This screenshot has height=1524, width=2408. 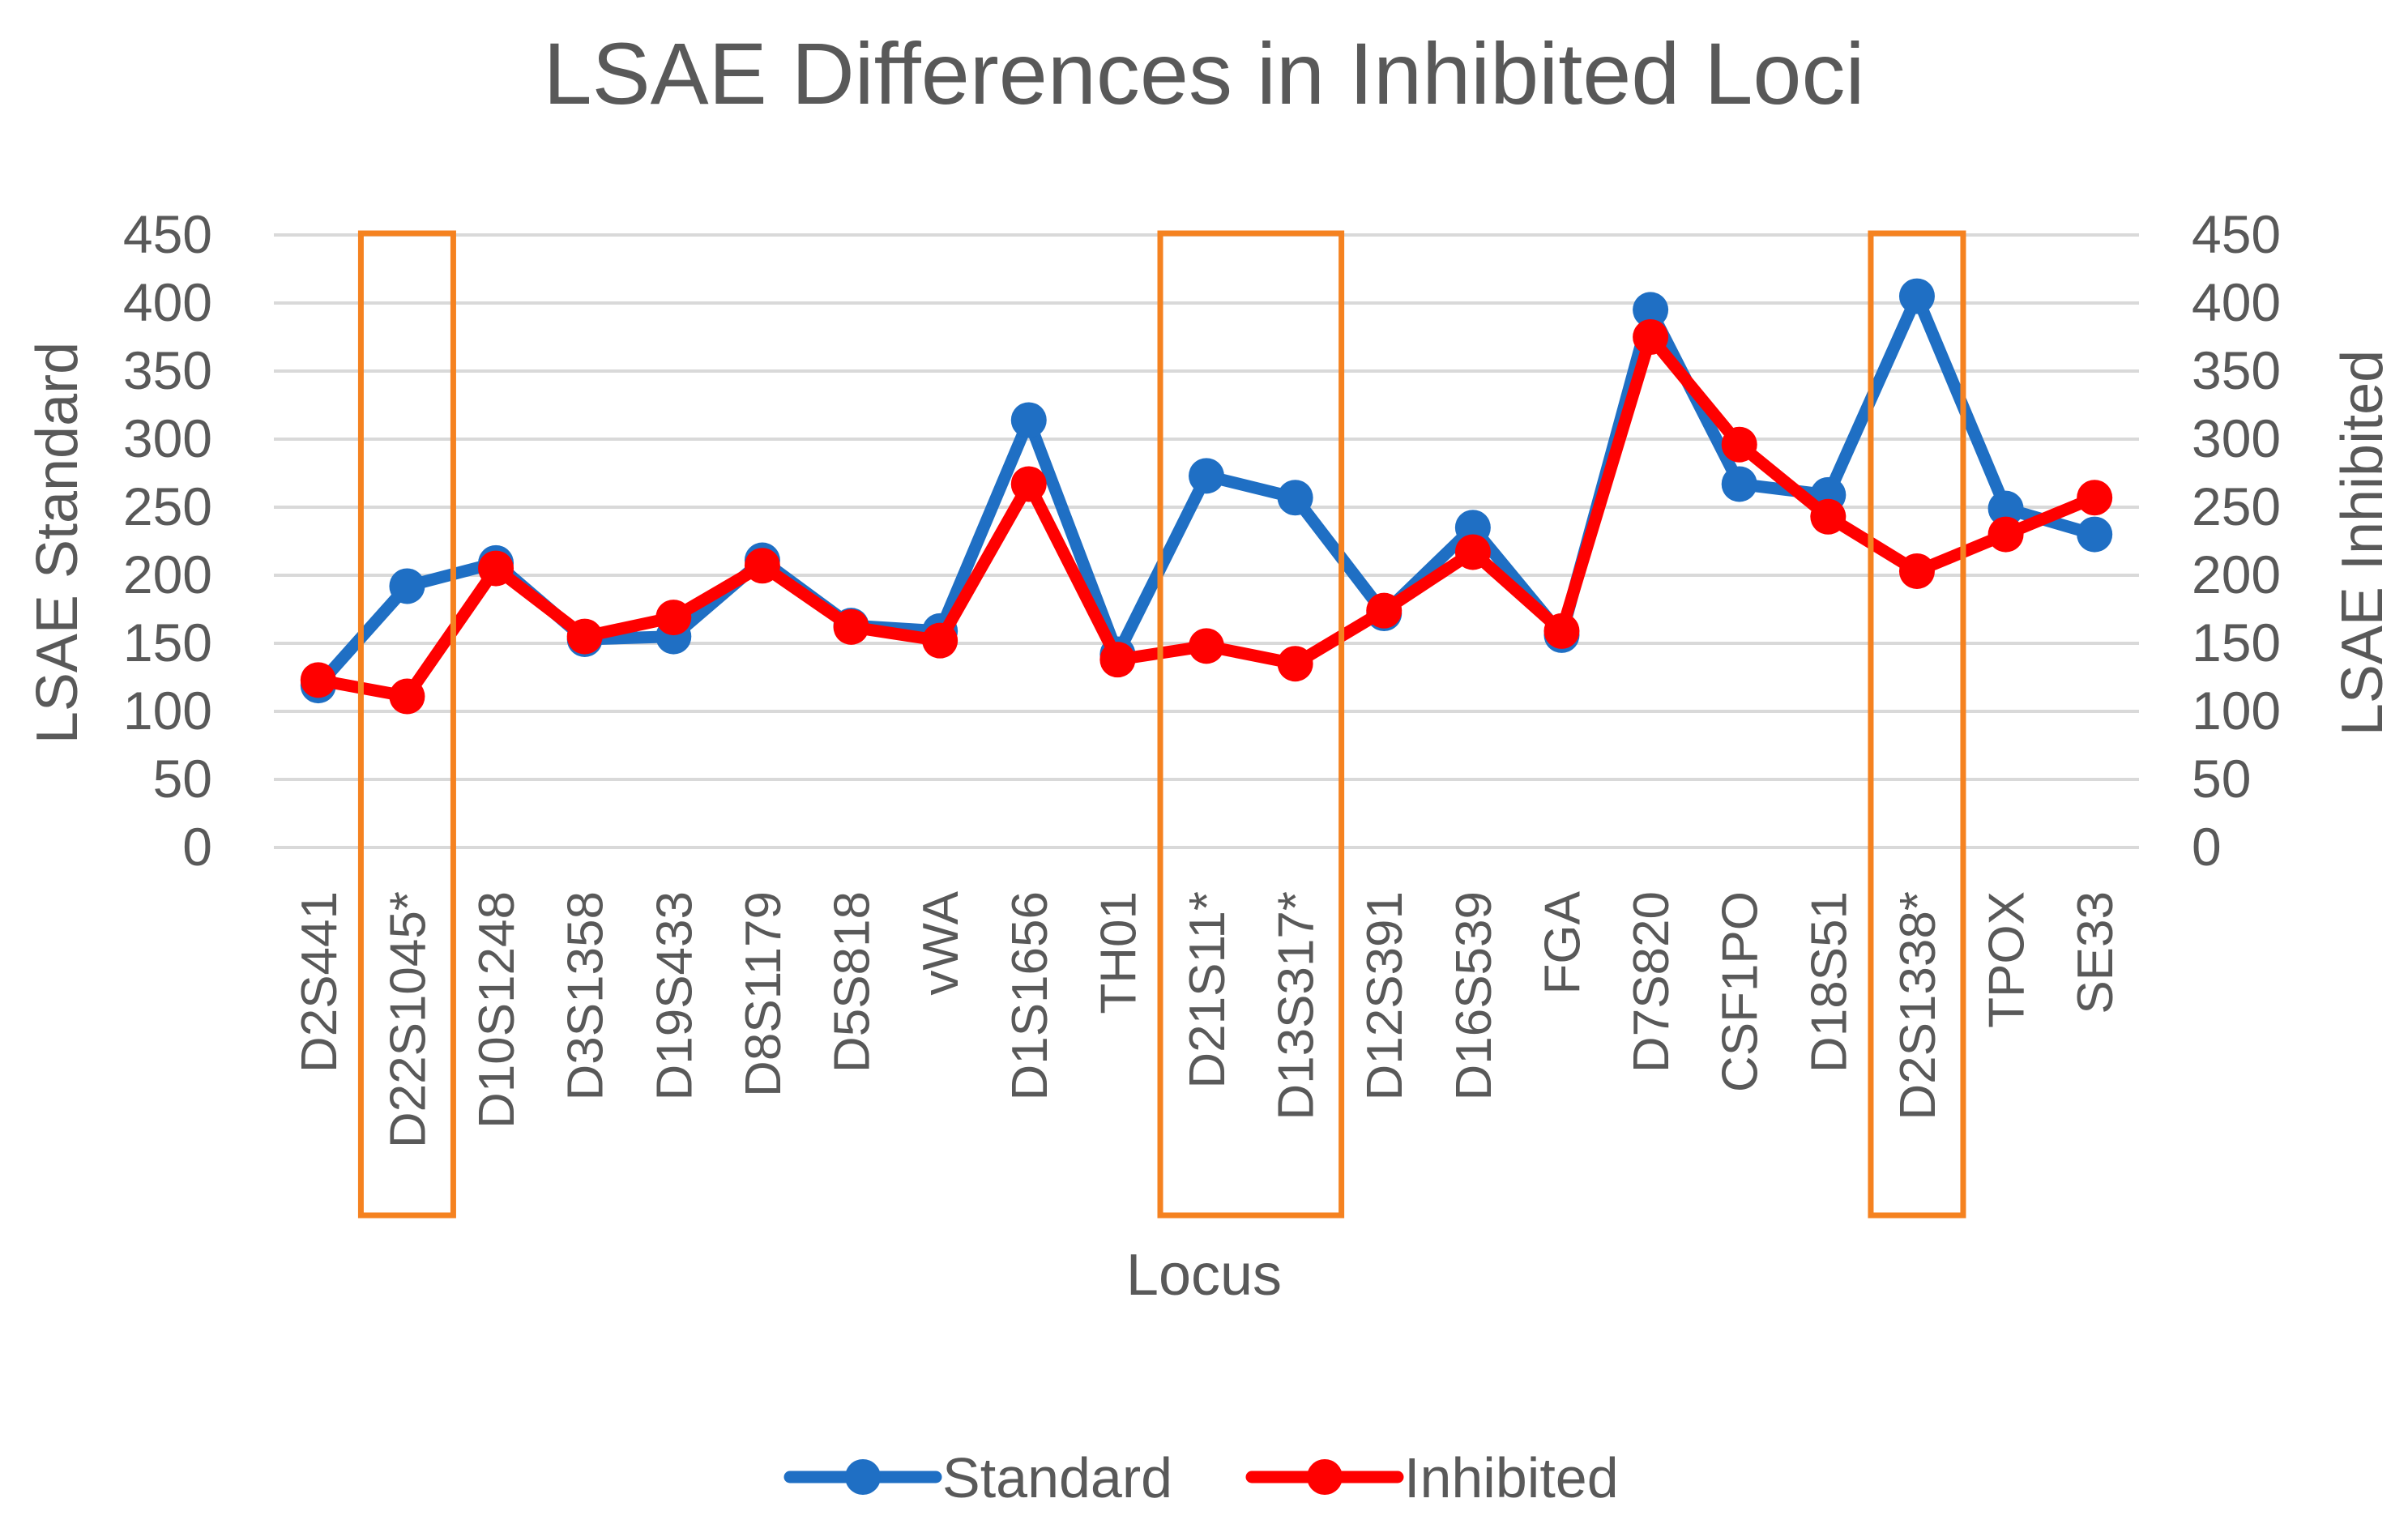 What do you see at coordinates (2236, 540) in the screenshot?
I see `right-axis-ticks: 0 50 100 150 200 250 300 350 400 450` at bounding box center [2236, 540].